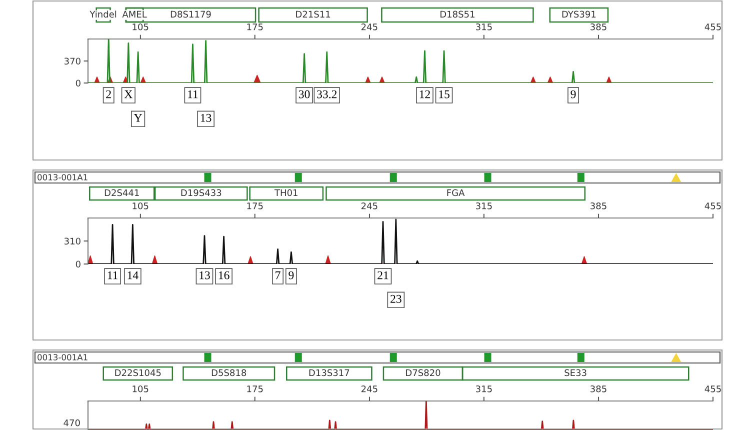  I want to click on y-tick-label: 370, so click(72, 61).